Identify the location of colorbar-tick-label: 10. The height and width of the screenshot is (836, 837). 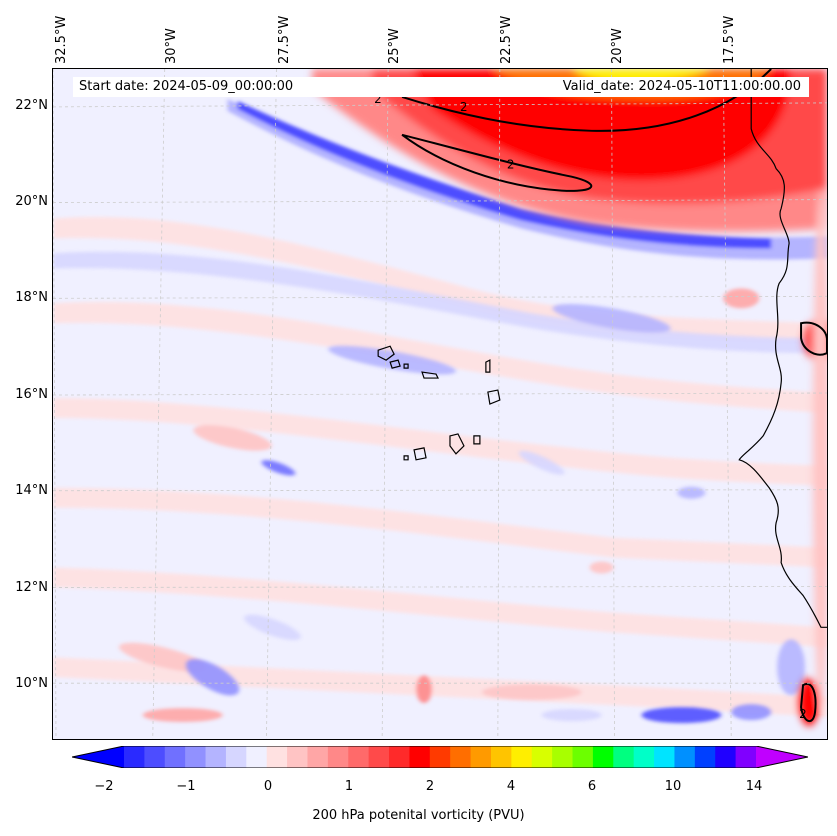
(673, 786).